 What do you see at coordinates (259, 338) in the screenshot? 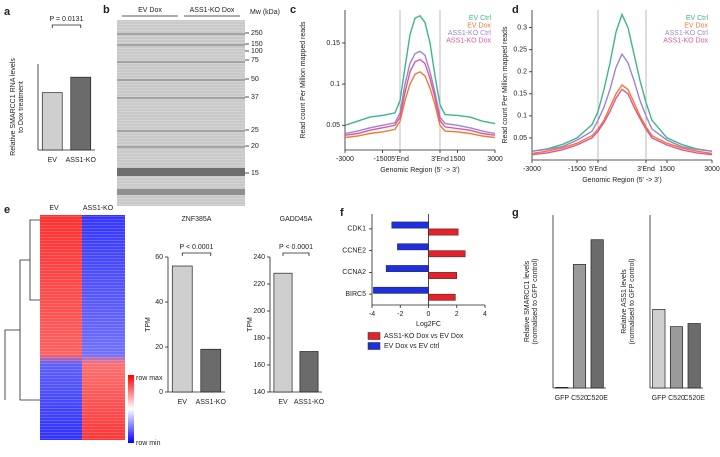
I see `y-tick-label: 180` at bounding box center [259, 338].